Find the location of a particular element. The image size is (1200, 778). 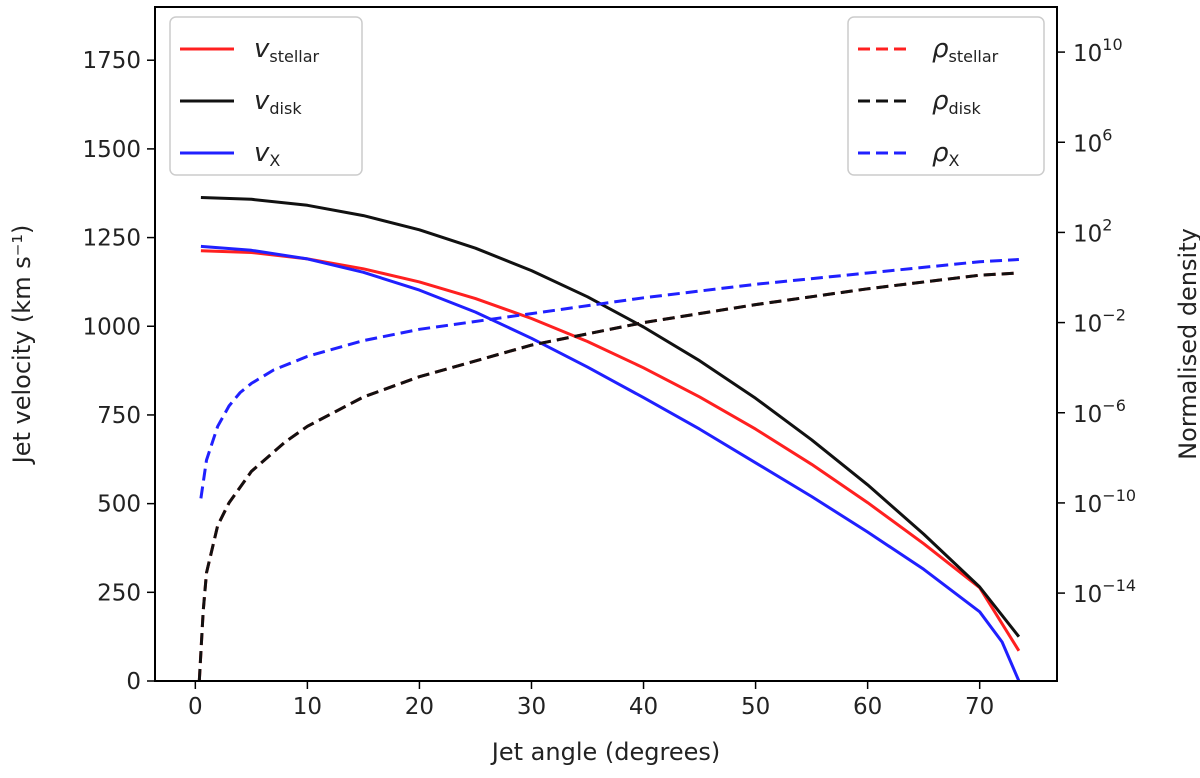

y2-tick-label: 10⁶ is located at coordinates (1092, 141).